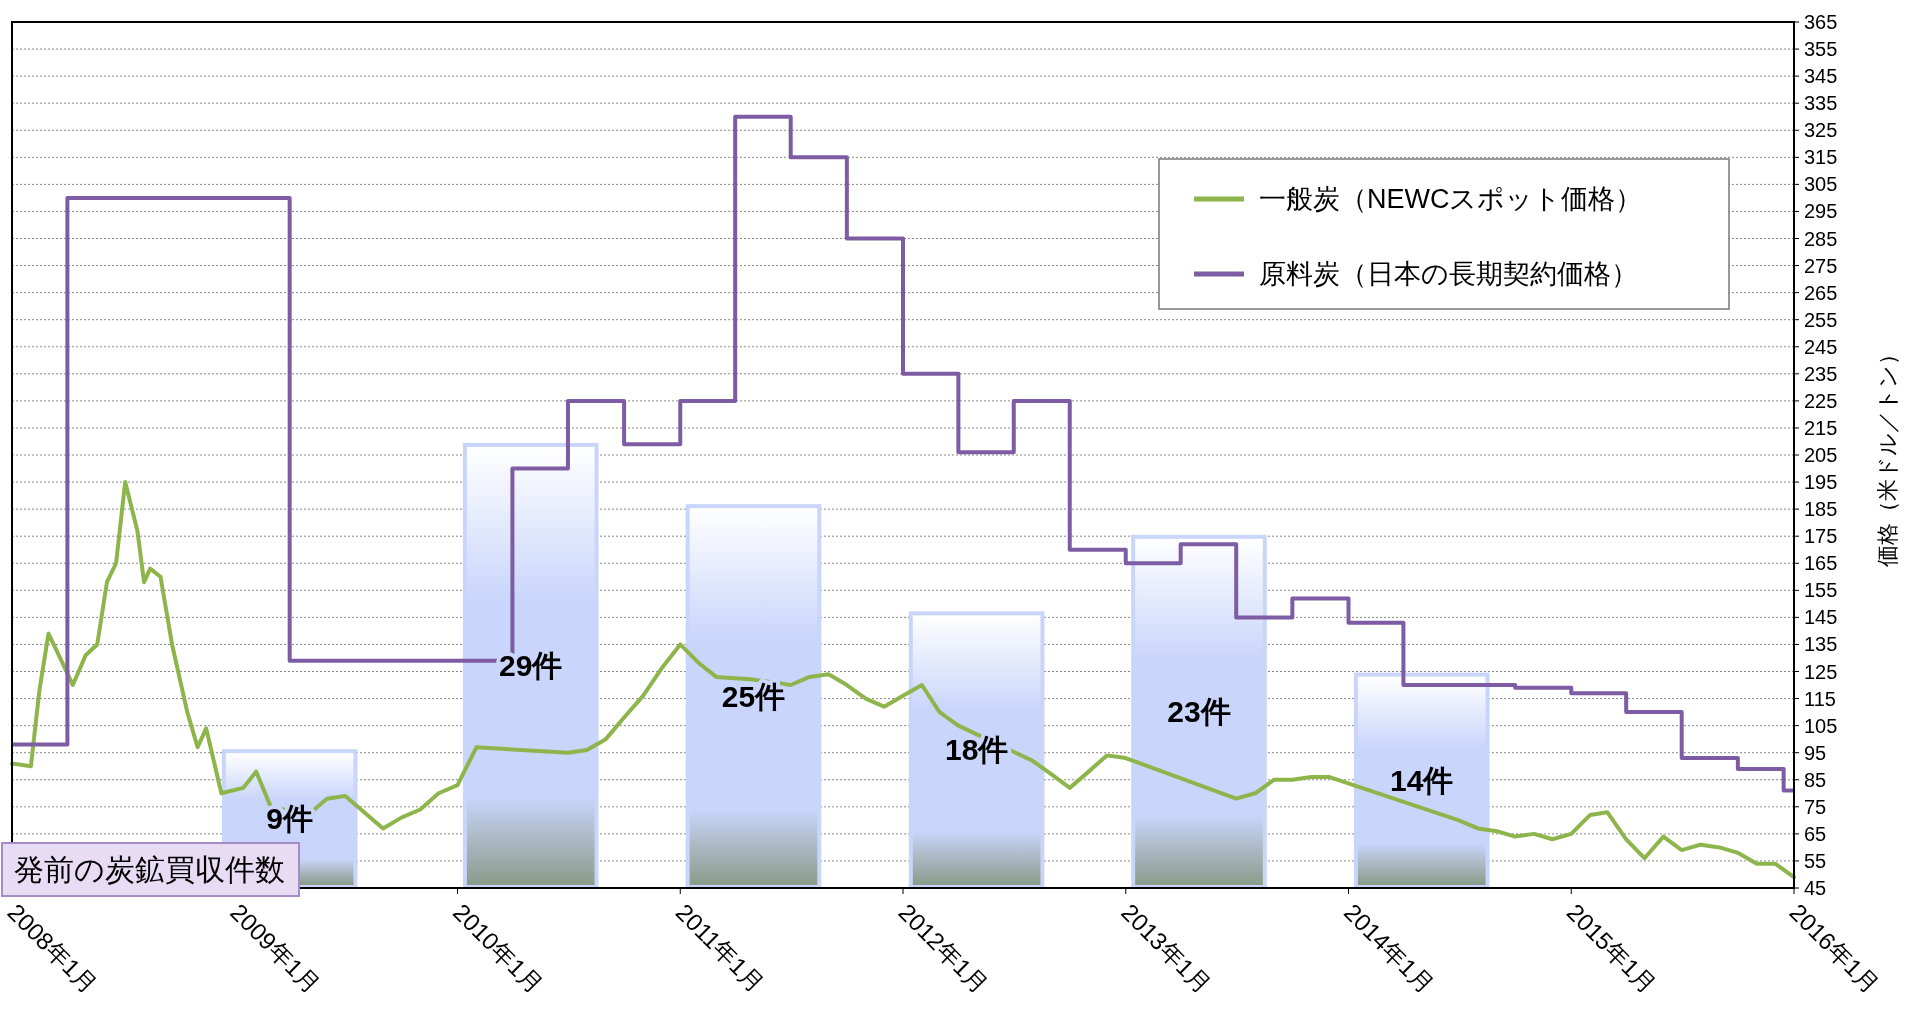 This screenshot has height=1031, width=1916. What do you see at coordinates (1815, 860) in the screenshot?
I see `y-tick-label: 55` at bounding box center [1815, 860].